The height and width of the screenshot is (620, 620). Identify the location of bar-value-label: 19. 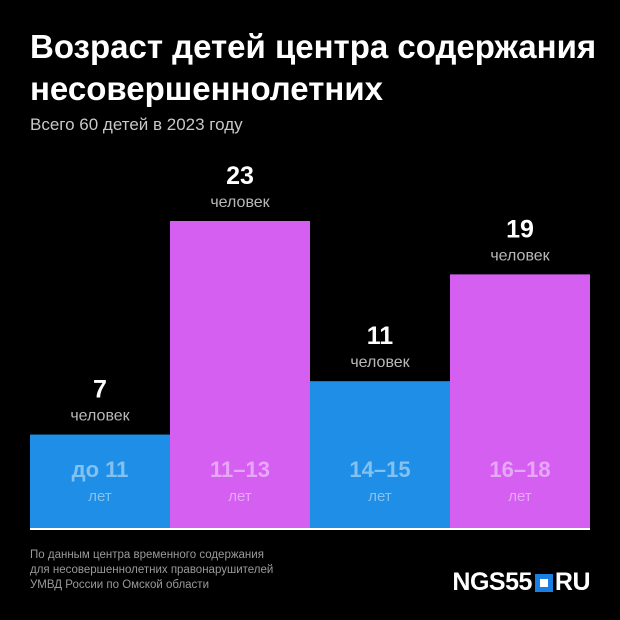
(520, 229).